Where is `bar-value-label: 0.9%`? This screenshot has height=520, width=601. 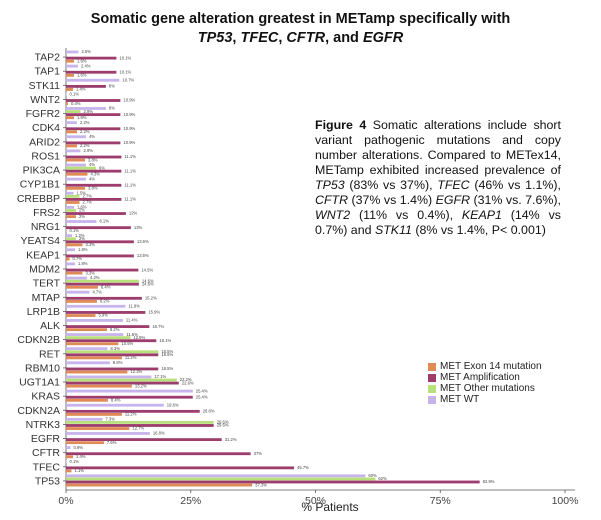
bar-value-label: 0.9% is located at coordinates (78, 447).